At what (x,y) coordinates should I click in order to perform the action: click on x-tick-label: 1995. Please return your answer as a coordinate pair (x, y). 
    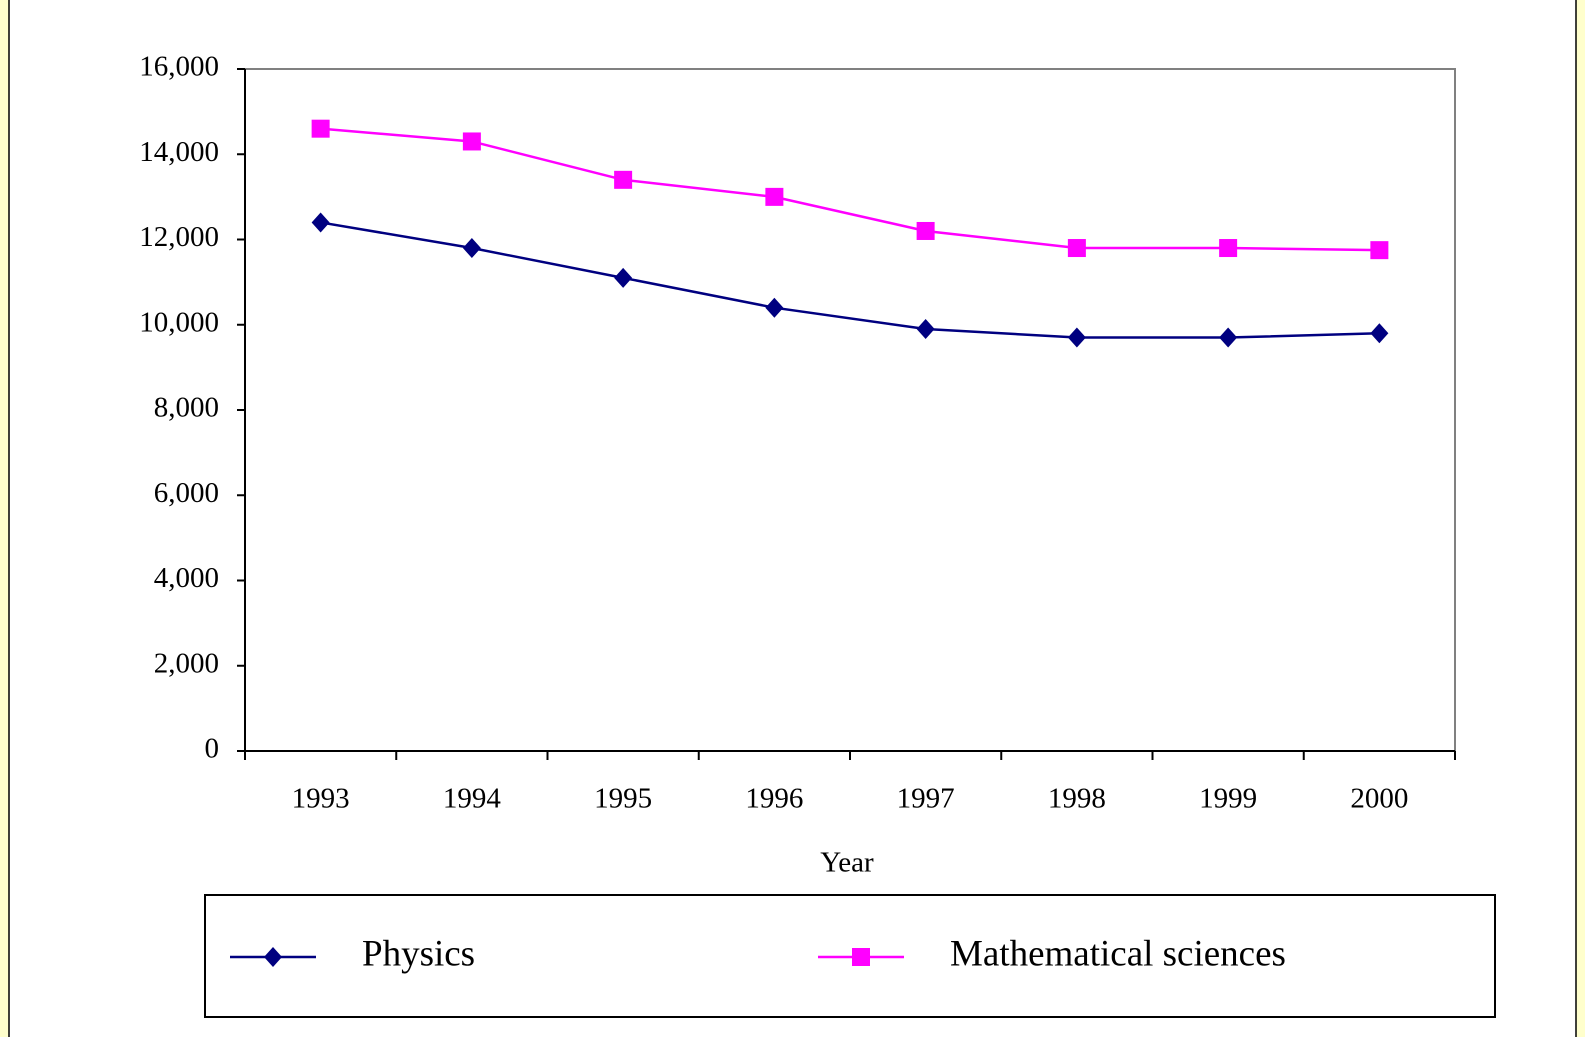
    Looking at the image, I should click on (623, 799).